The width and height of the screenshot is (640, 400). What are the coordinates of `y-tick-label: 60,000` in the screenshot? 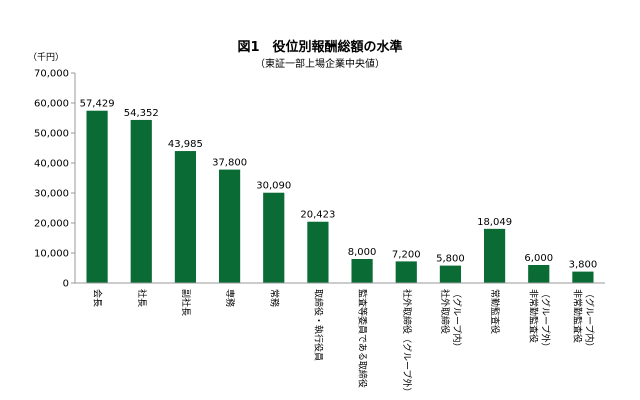 It's located at (51, 104).